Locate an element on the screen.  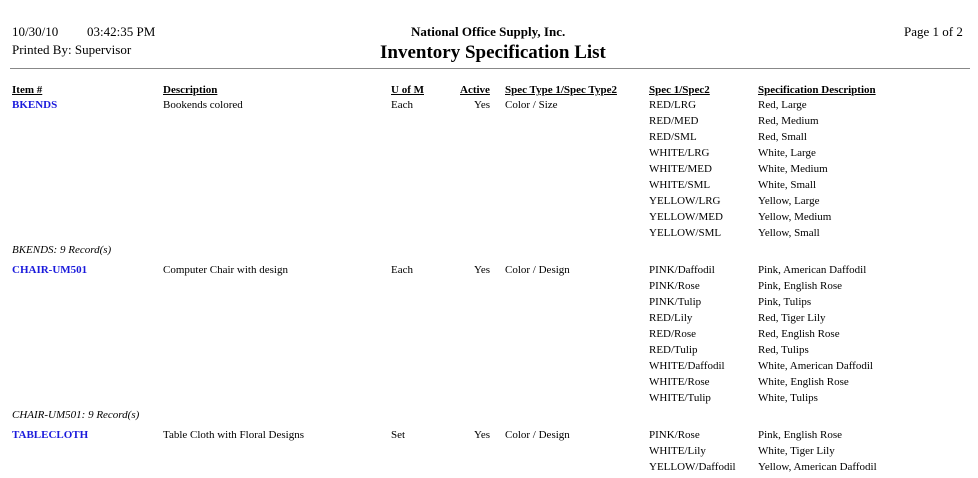
item-spec-type: Color / Size is located at coordinates (531, 105).